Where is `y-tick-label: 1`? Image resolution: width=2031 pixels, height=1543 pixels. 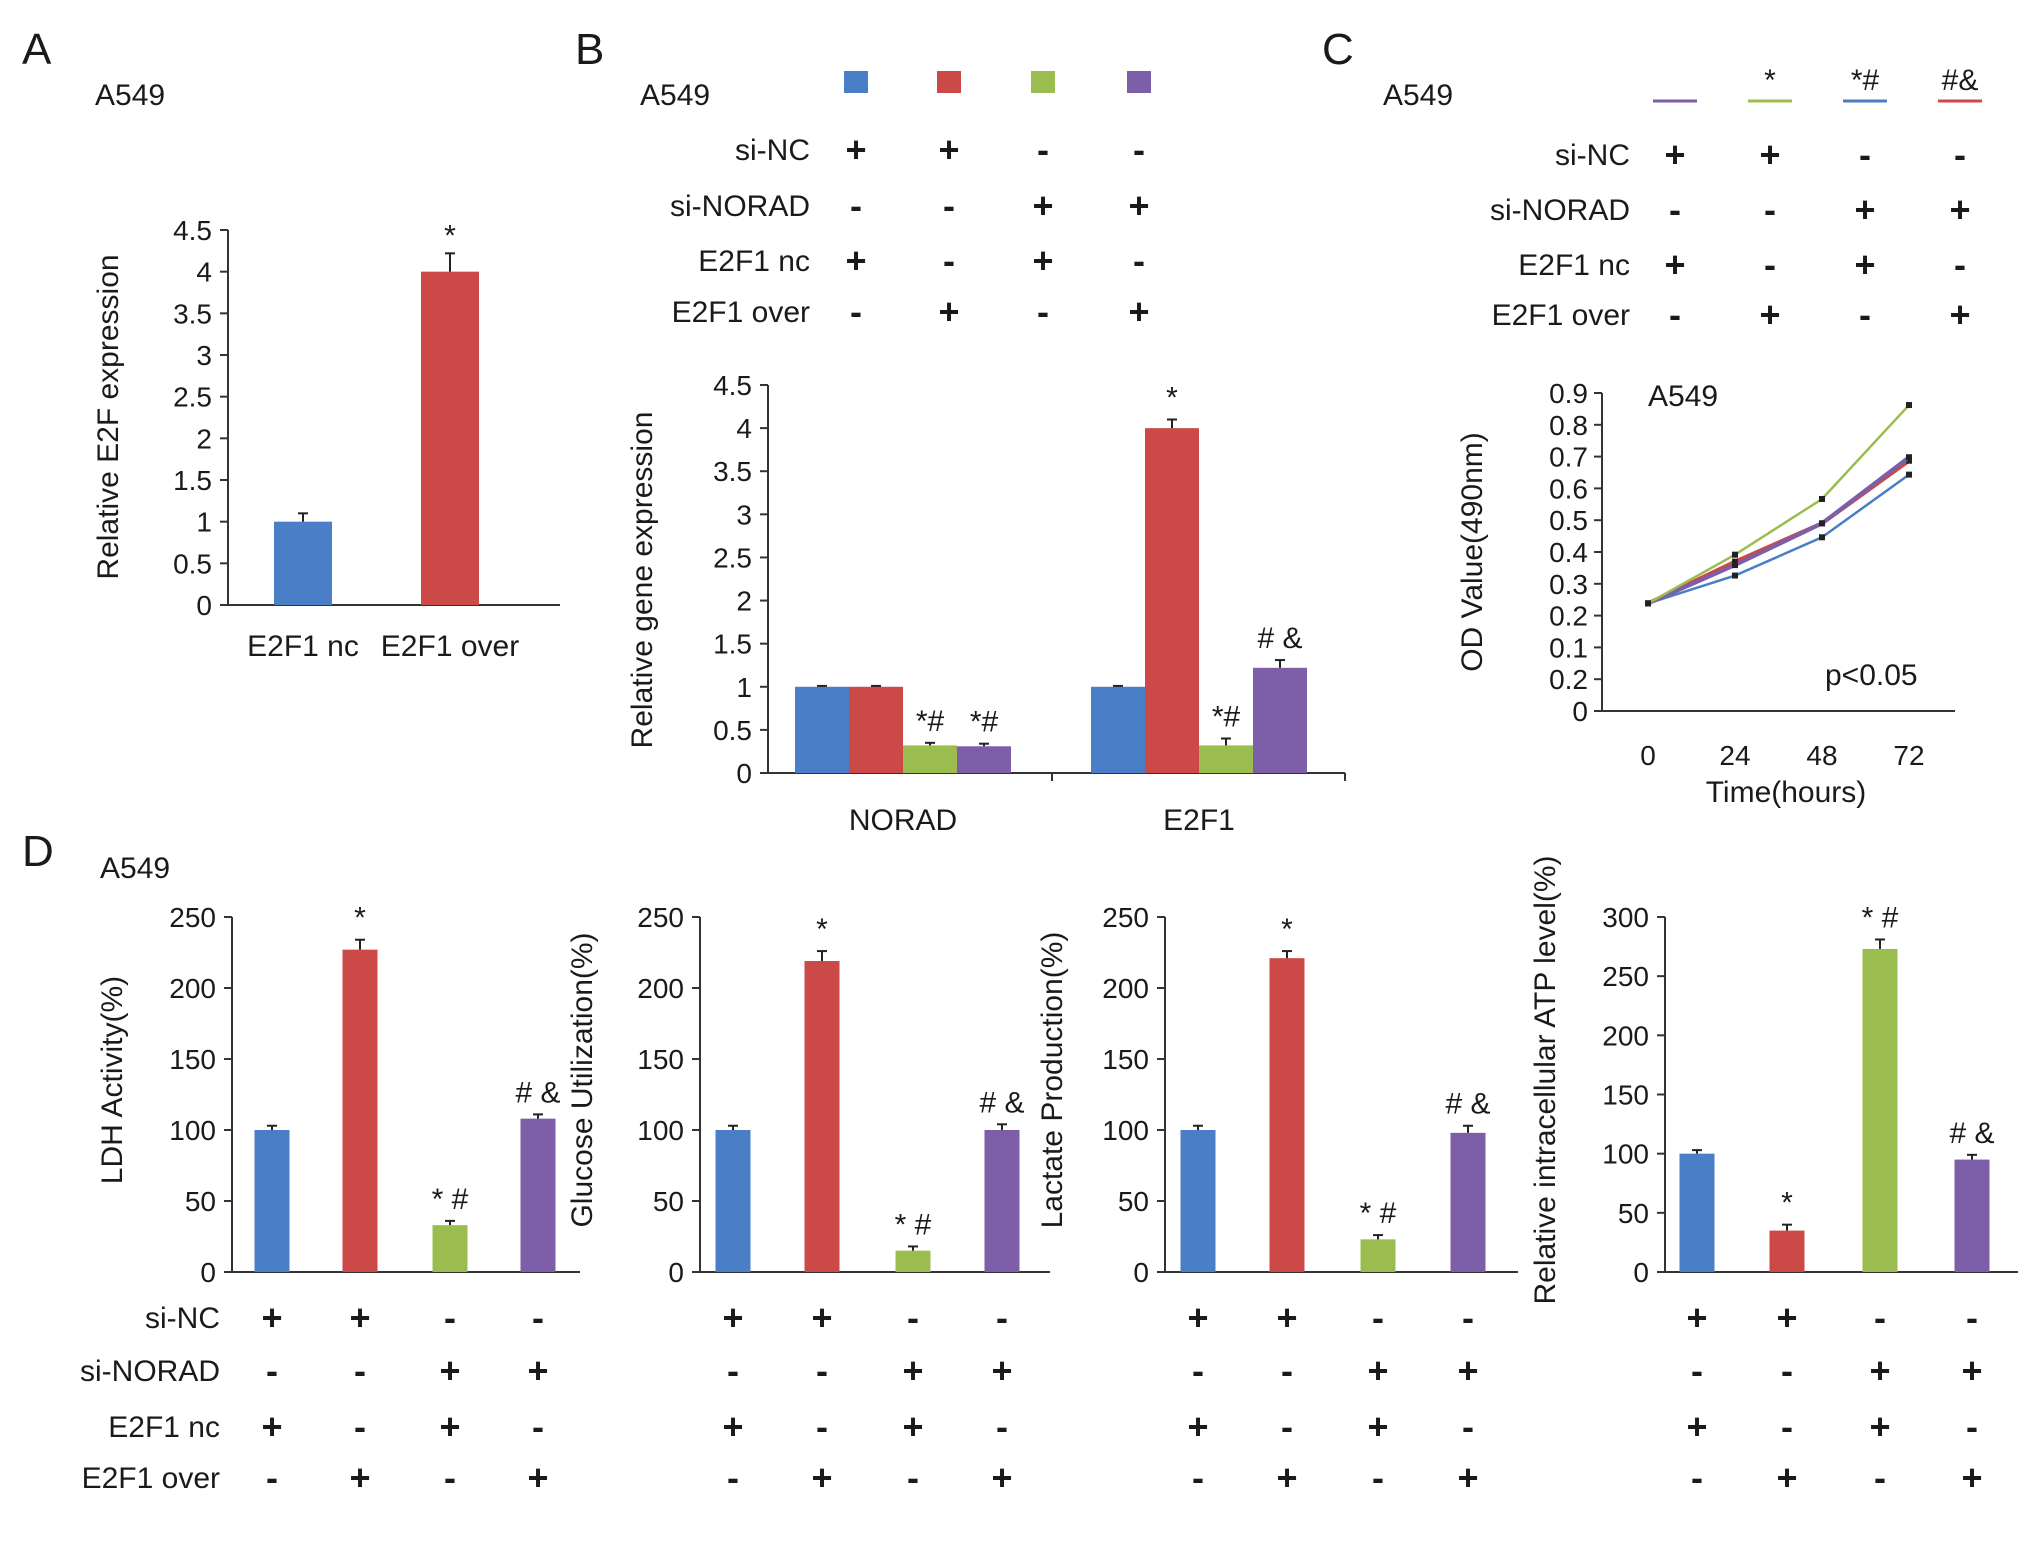 y-tick-label: 1 is located at coordinates (204, 522).